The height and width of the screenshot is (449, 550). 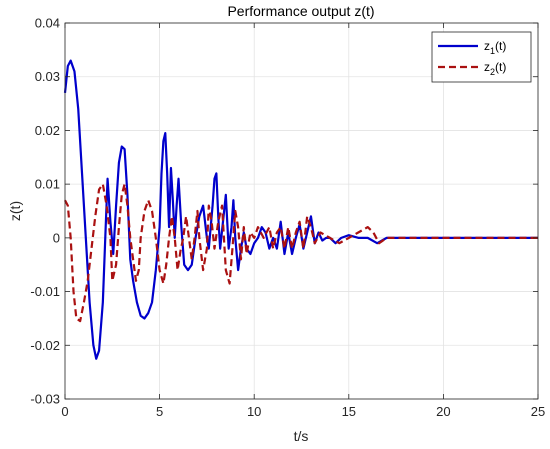 What do you see at coordinates (56, 237) in the screenshot?
I see `y-tick-label: 0` at bounding box center [56, 237].